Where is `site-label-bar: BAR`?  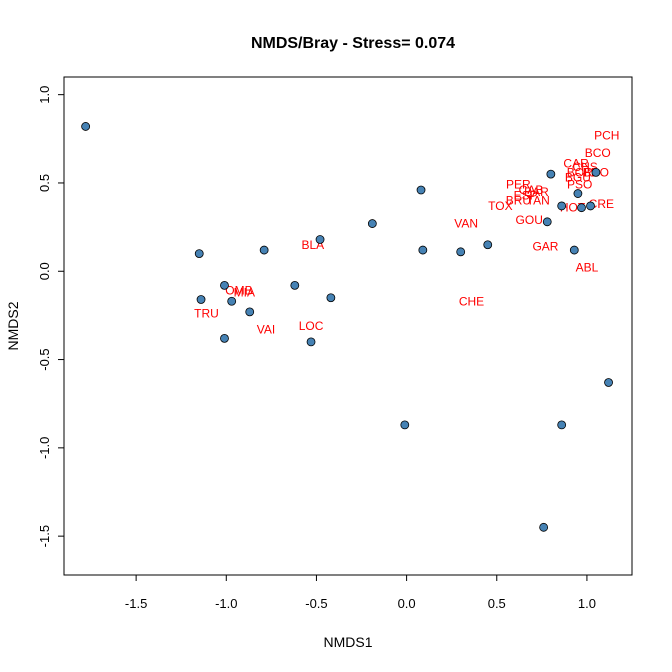
site-label-bar: BAR is located at coordinates (536, 192).